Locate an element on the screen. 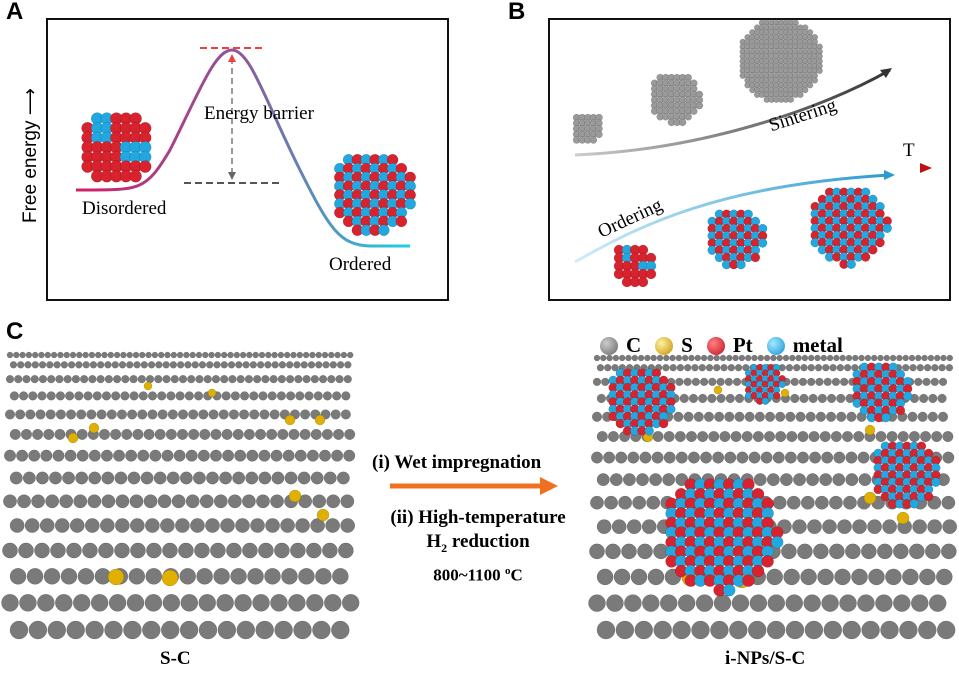 This screenshot has height=674, width=959. temperature-value: 800~1100 is located at coordinates (469, 575).